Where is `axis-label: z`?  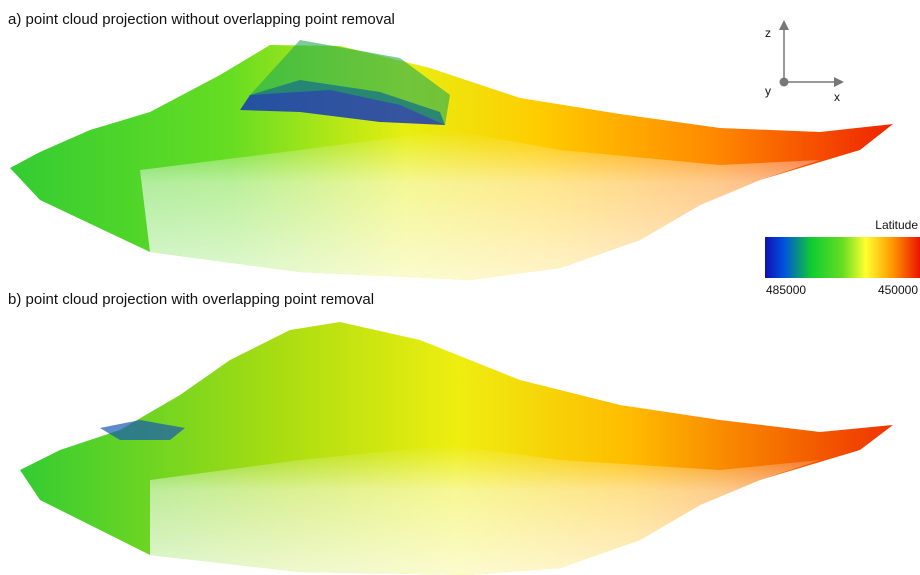
axis-label: z is located at coordinates (768, 33).